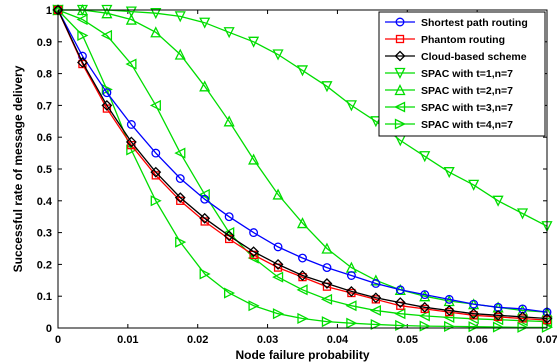 This screenshot has width=557, height=364. Describe the element at coordinates (58, 340) in the screenshot. I see `x-tick-label: 0` at that location.